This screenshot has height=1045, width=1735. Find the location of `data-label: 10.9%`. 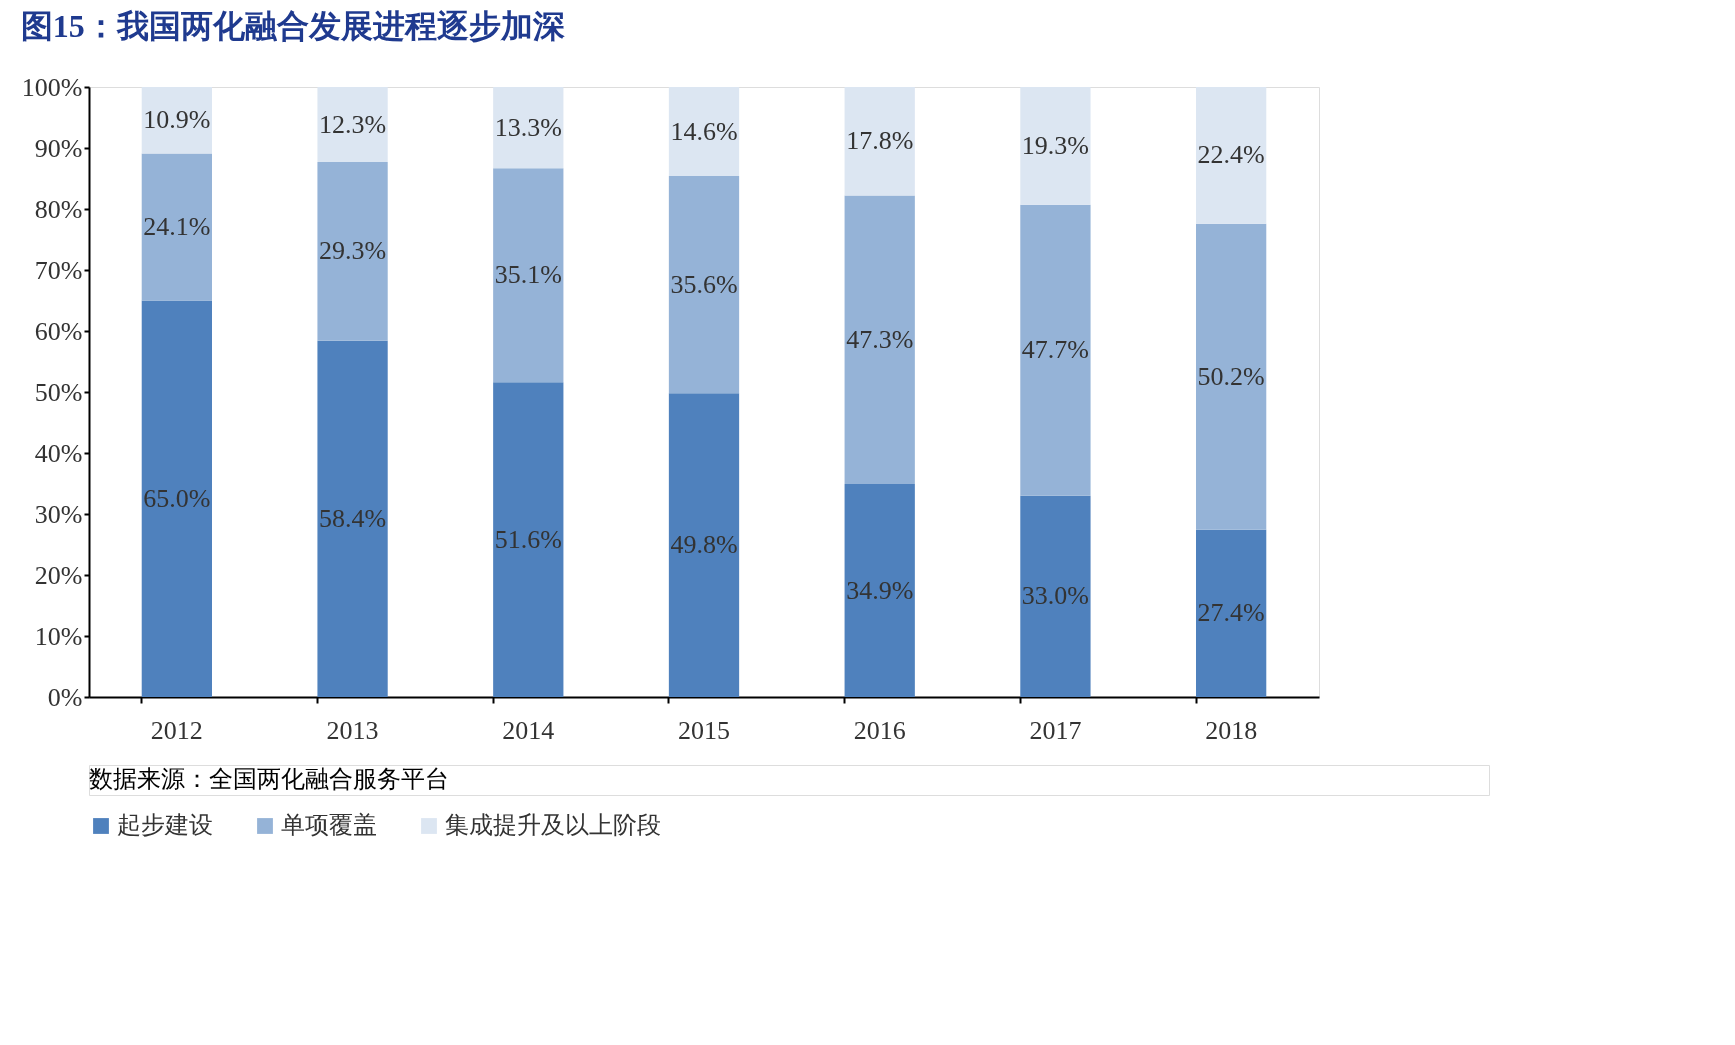

data-label: 10.9% is located at coordinates (177, 120).